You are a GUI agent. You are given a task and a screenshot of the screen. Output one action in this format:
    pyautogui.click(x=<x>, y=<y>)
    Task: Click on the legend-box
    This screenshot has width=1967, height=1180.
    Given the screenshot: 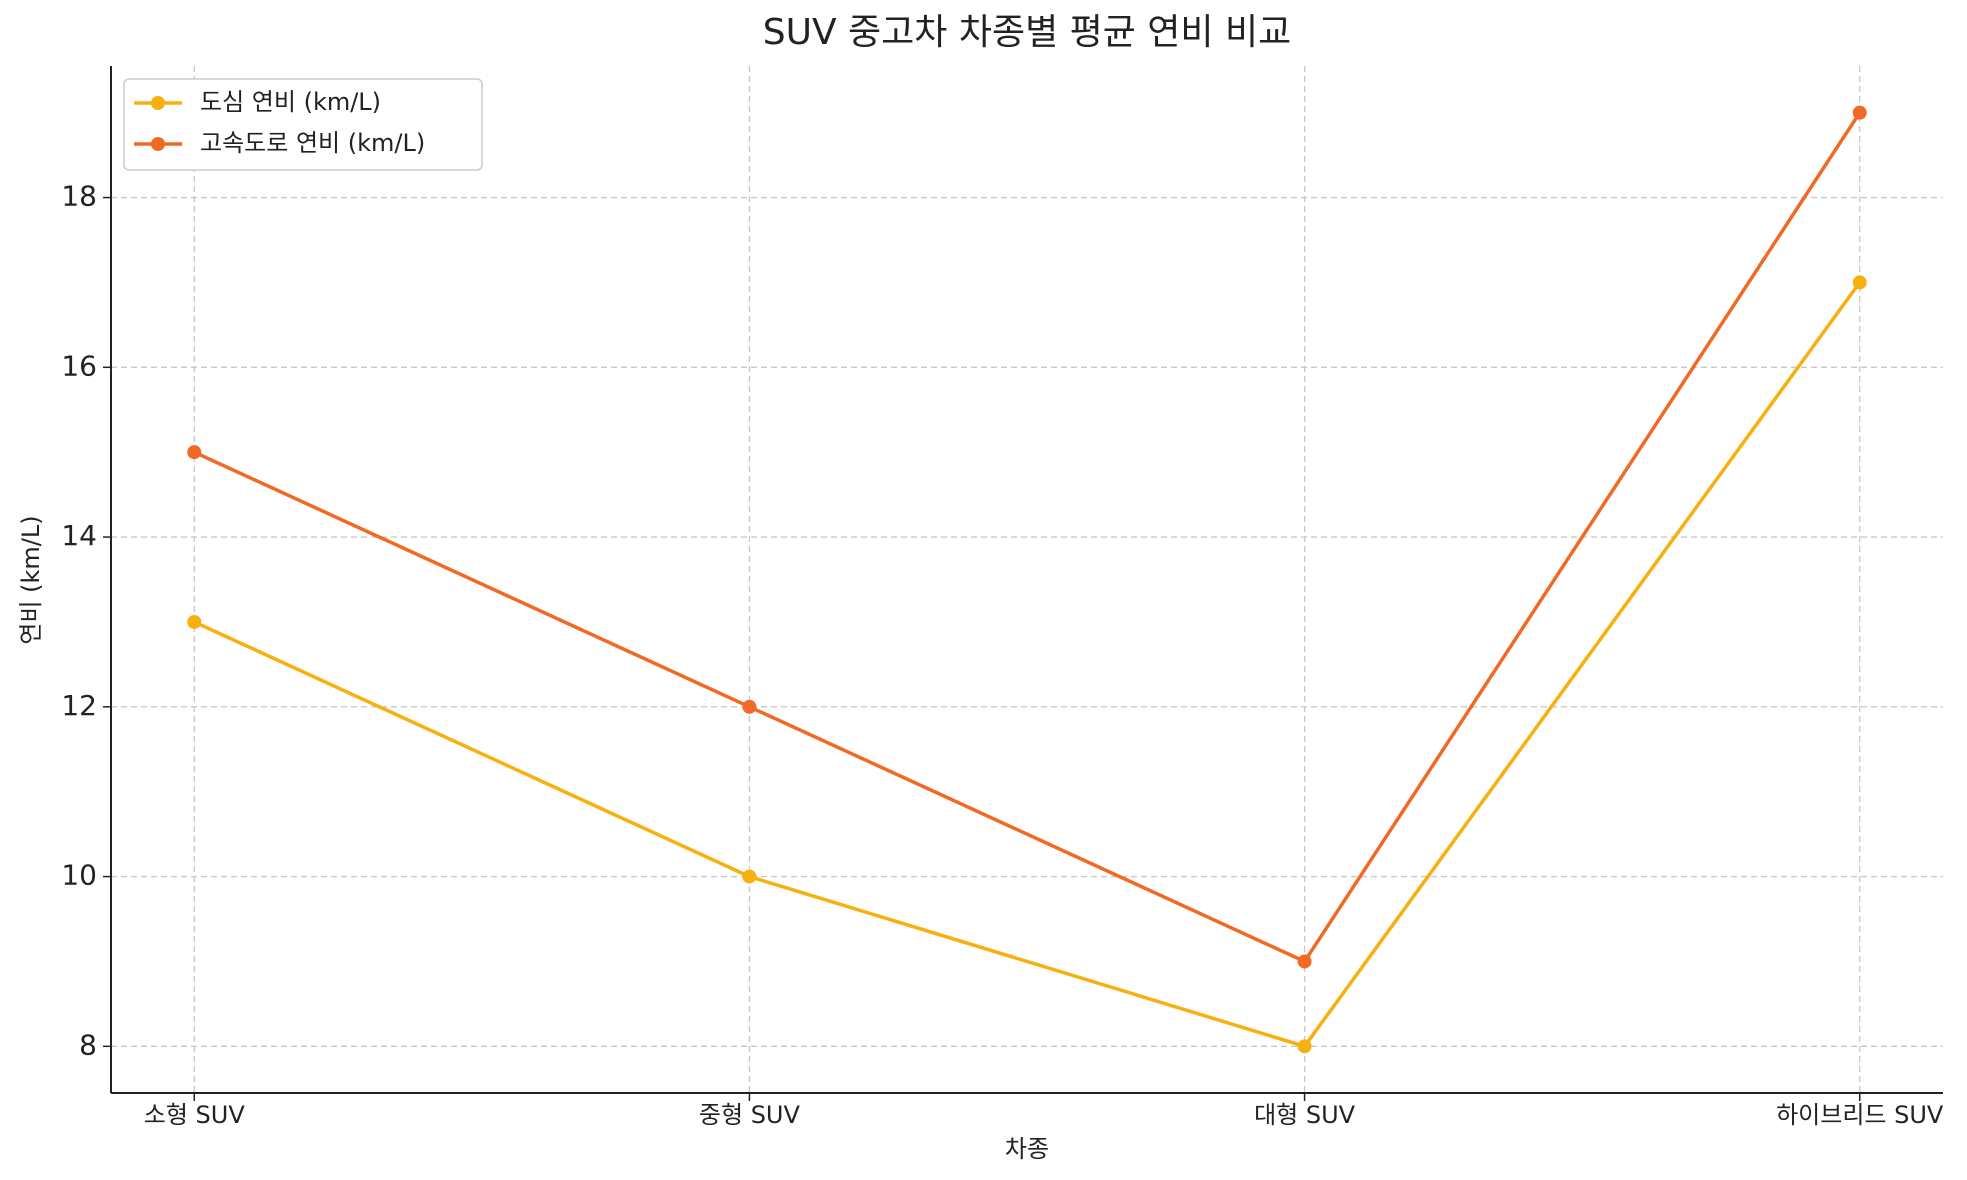 What is the action you would take?
    pyautogui.click(x=303, y=124)
    